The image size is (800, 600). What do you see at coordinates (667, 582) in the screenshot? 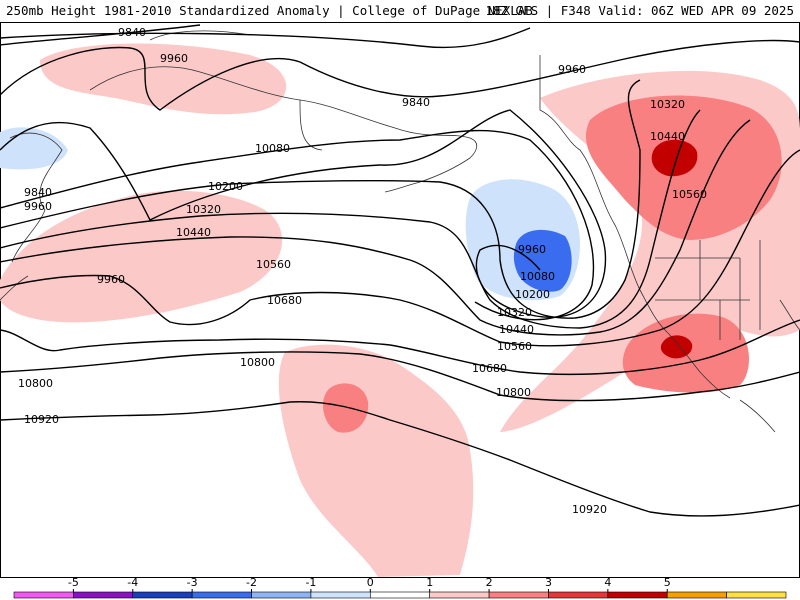
I see `legend-tick-label: 5` at bounding box center [667, 582].